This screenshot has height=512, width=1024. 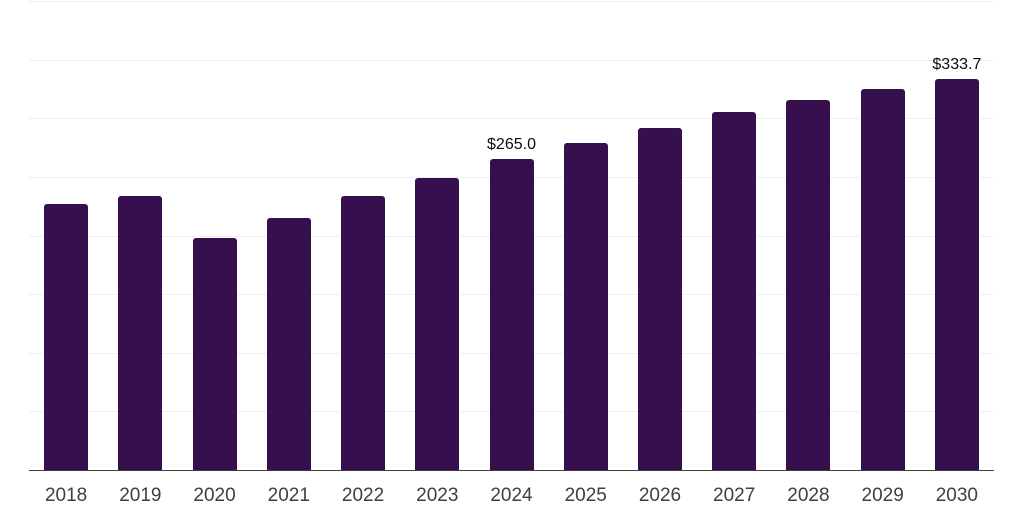 What do you see at coordinates (140, 495) in the screenshot?
I see `x-tick-2019: 2019` at bounding box center [140, 495].